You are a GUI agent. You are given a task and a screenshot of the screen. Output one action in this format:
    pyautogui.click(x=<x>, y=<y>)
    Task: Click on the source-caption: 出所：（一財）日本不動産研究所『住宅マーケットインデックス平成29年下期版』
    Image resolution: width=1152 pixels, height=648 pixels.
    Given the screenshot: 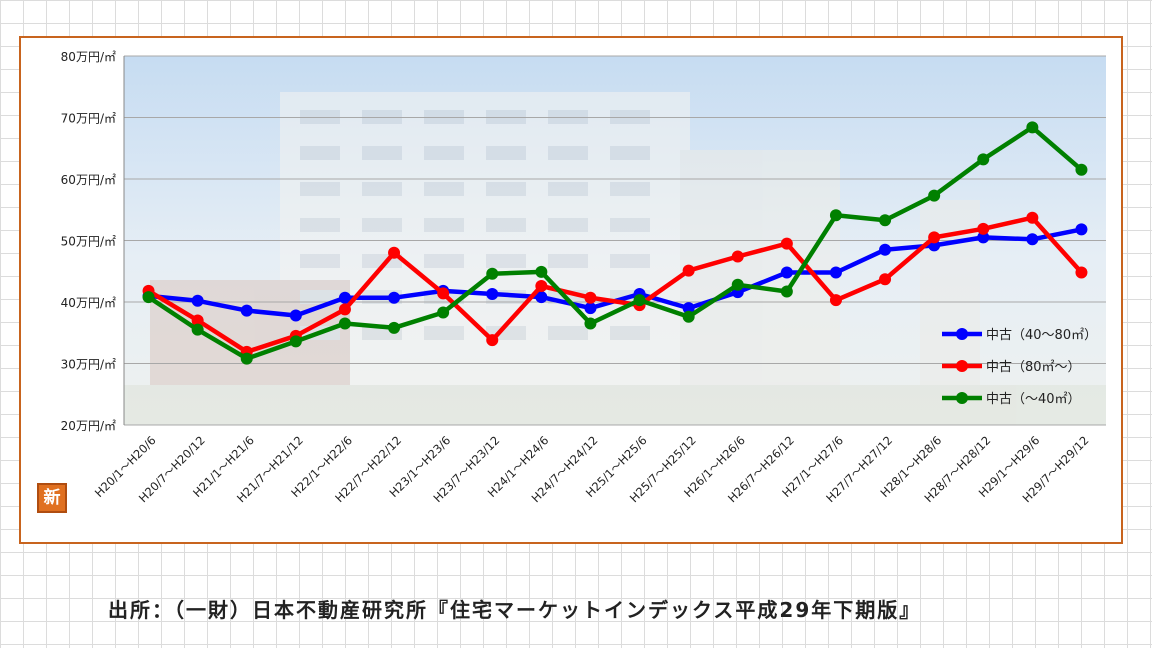 What is the action you would take?
    pyautogui.click(x=515, y=610)
    